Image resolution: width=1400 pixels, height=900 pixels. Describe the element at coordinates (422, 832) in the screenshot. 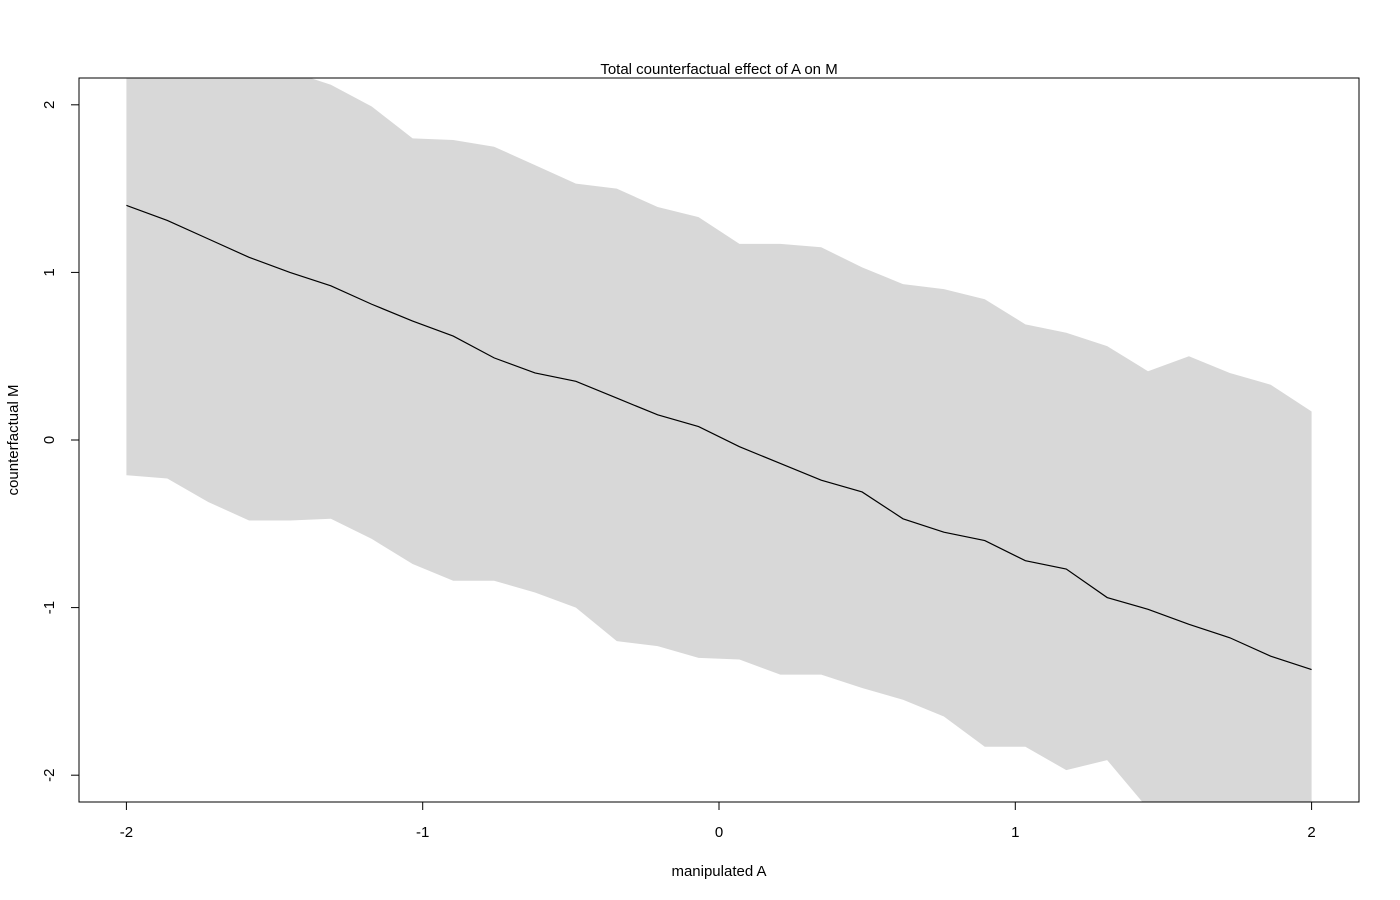

I see `x-tick-label: -1` at that location.